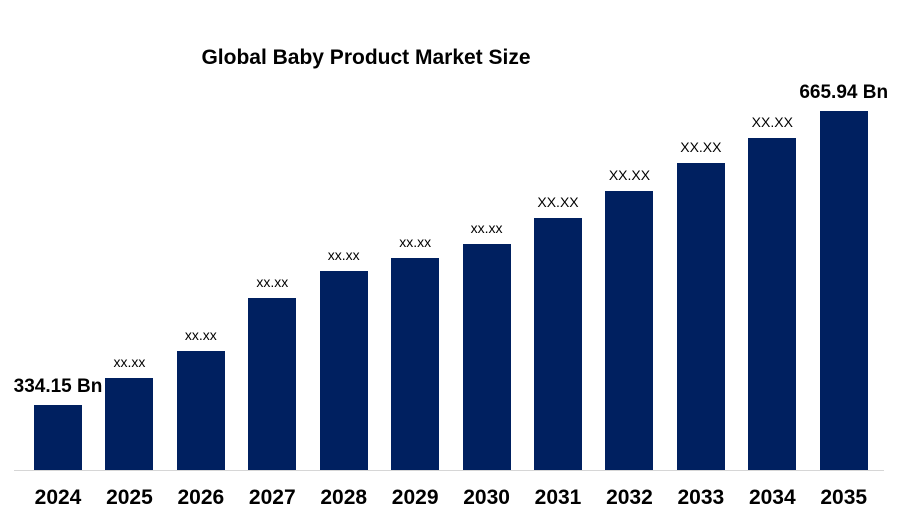 The height and width of the screenshot is (525, 900). Describe the element at coordinates (366, 57) in the screenshot. I see `chart-title: Global Baby Product Market Size` at that location.